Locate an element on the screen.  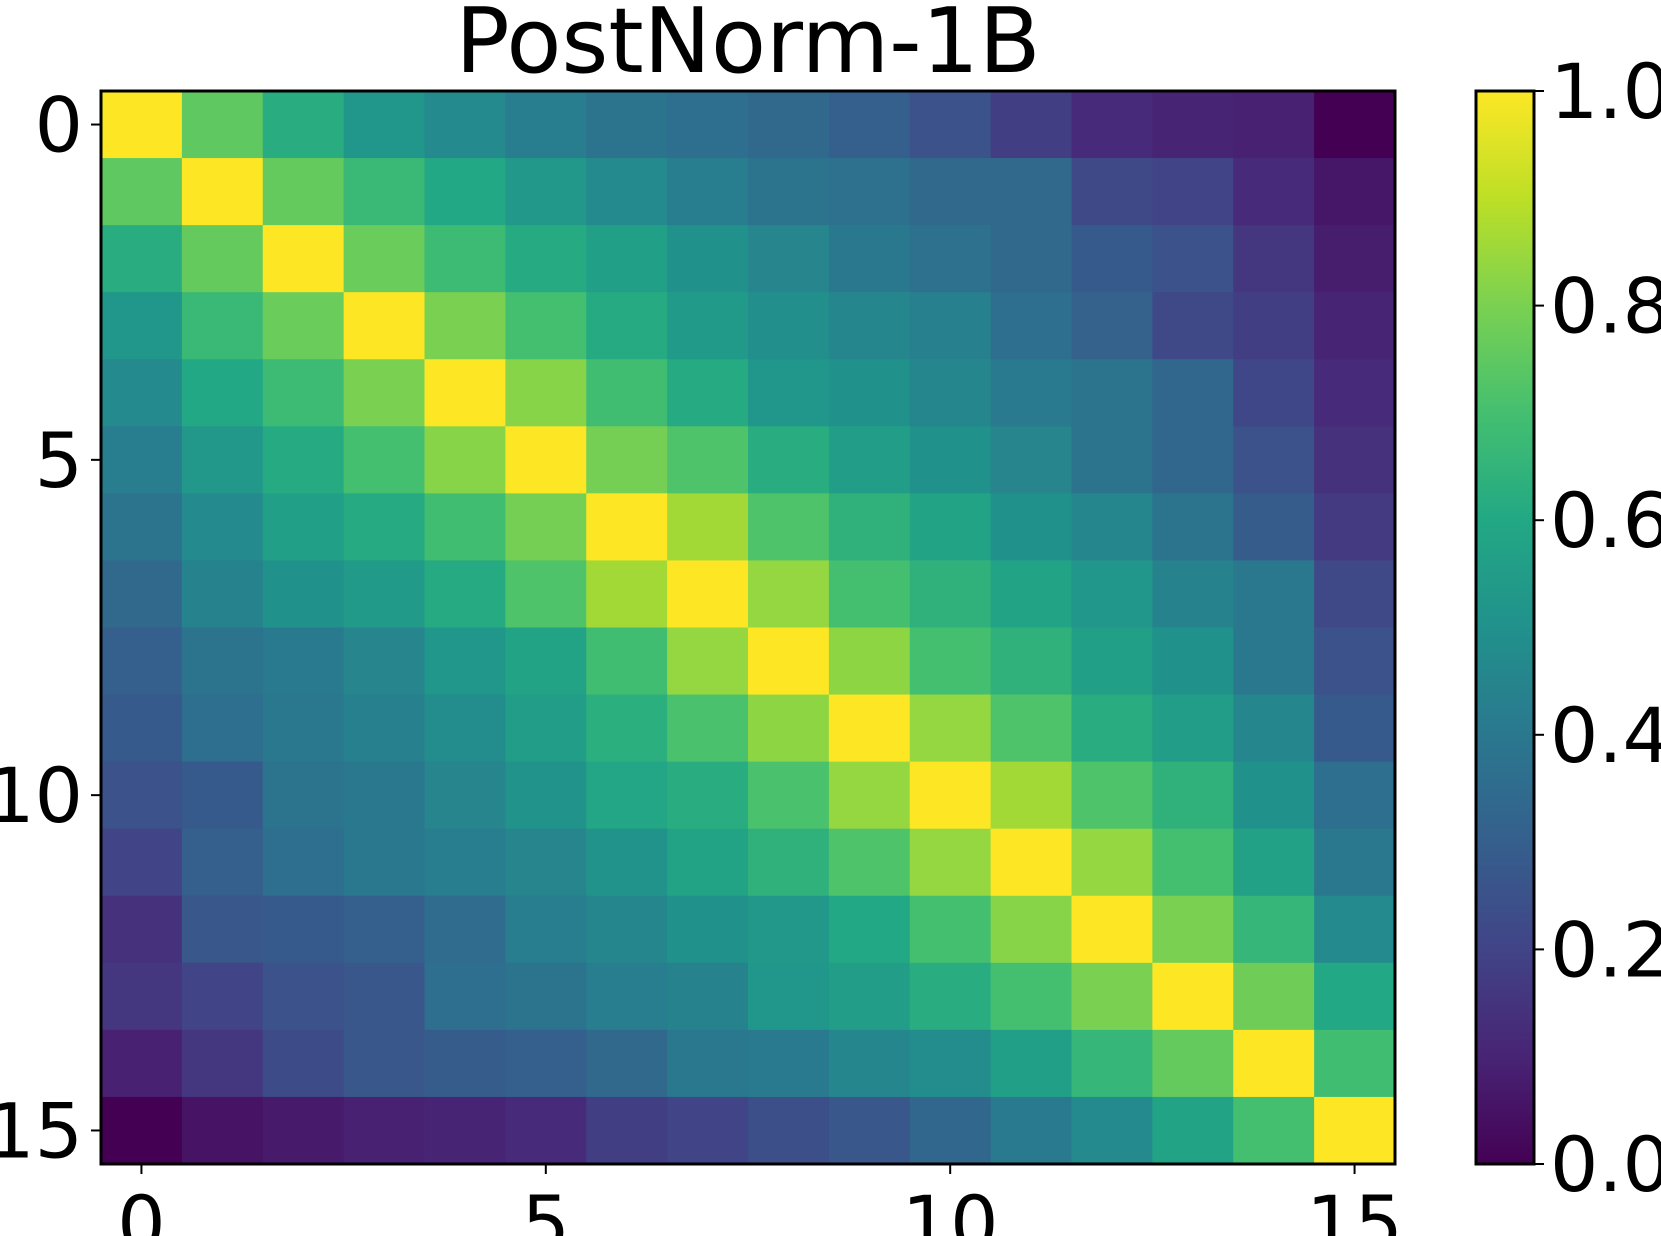
colorbar is located at coordinates (1505, 627).